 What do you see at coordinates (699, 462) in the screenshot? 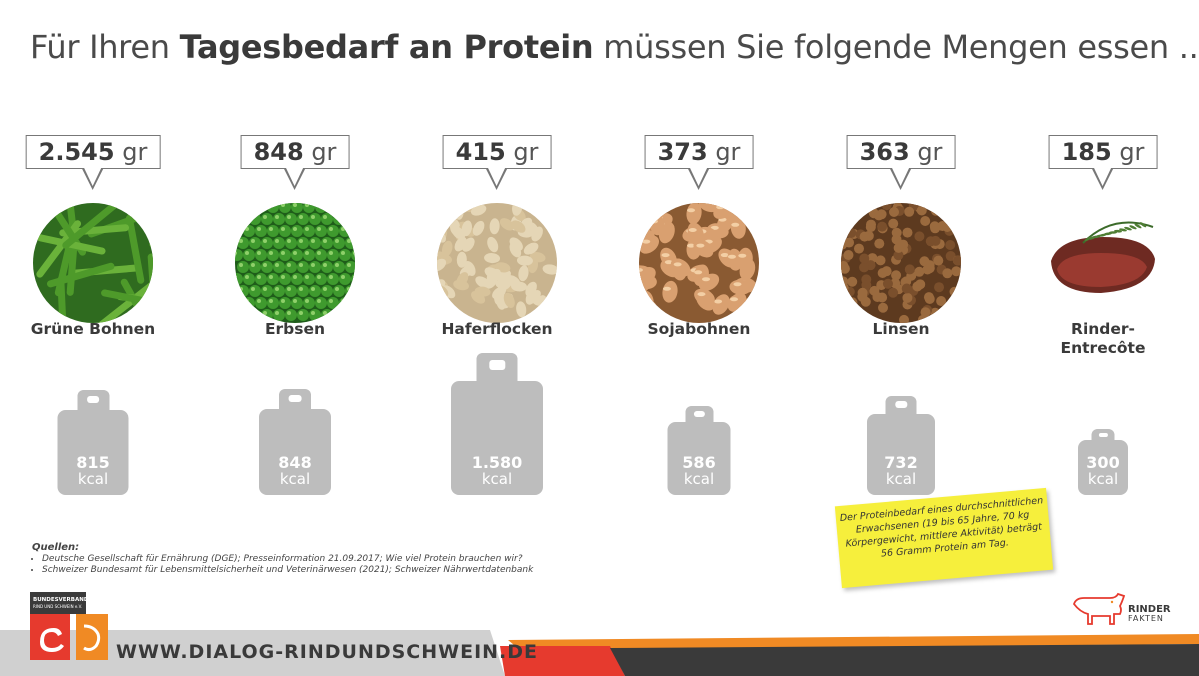
I see `kcal-value: 586` at bounding box center [699, 462].